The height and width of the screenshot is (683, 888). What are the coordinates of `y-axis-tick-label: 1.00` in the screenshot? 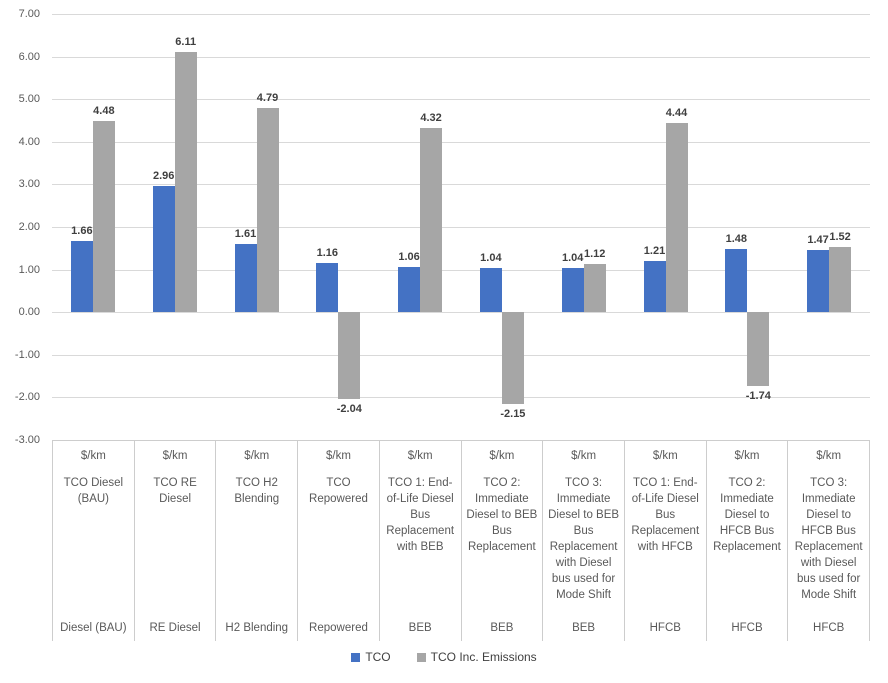 It's located at (29, 269).